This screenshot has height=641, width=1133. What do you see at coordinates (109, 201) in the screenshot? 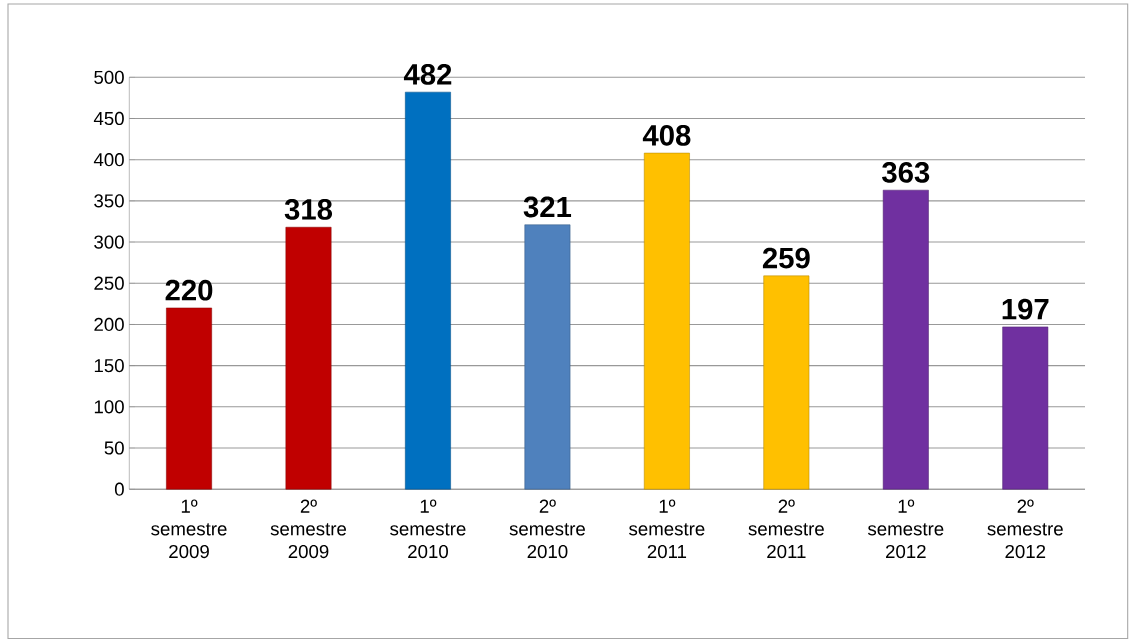
I see `y-tick-label: 350` at bounding box center [109, 201].